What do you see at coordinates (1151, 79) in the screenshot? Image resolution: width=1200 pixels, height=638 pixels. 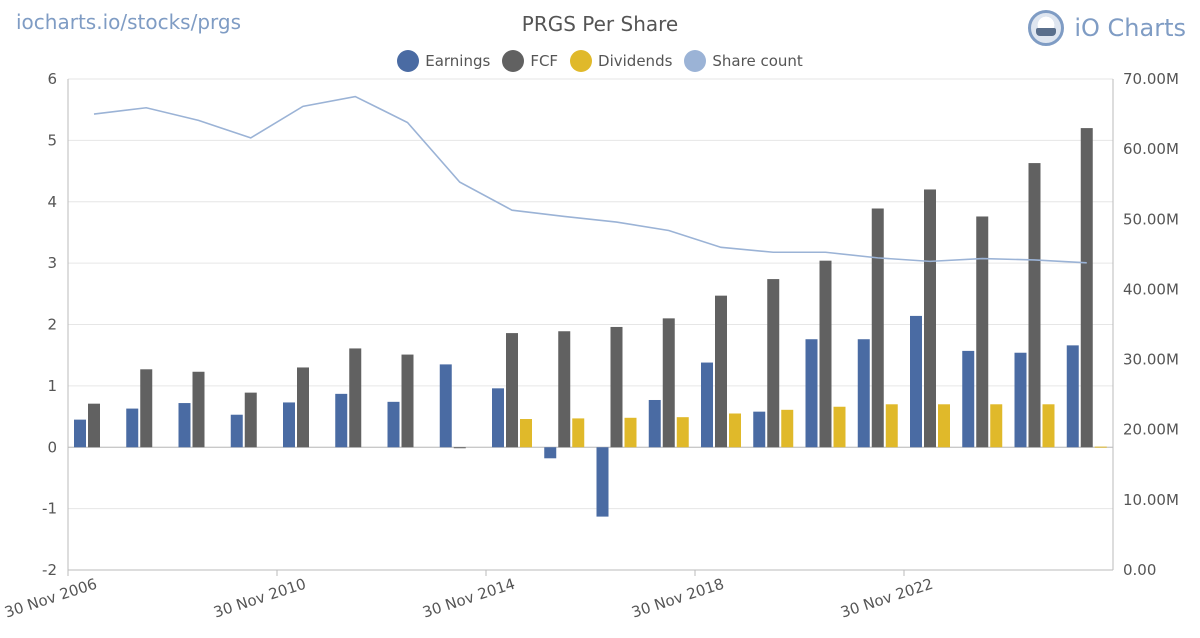 I see `y-right-tick-label: 70.00M` at bounding box center [1151, 79].